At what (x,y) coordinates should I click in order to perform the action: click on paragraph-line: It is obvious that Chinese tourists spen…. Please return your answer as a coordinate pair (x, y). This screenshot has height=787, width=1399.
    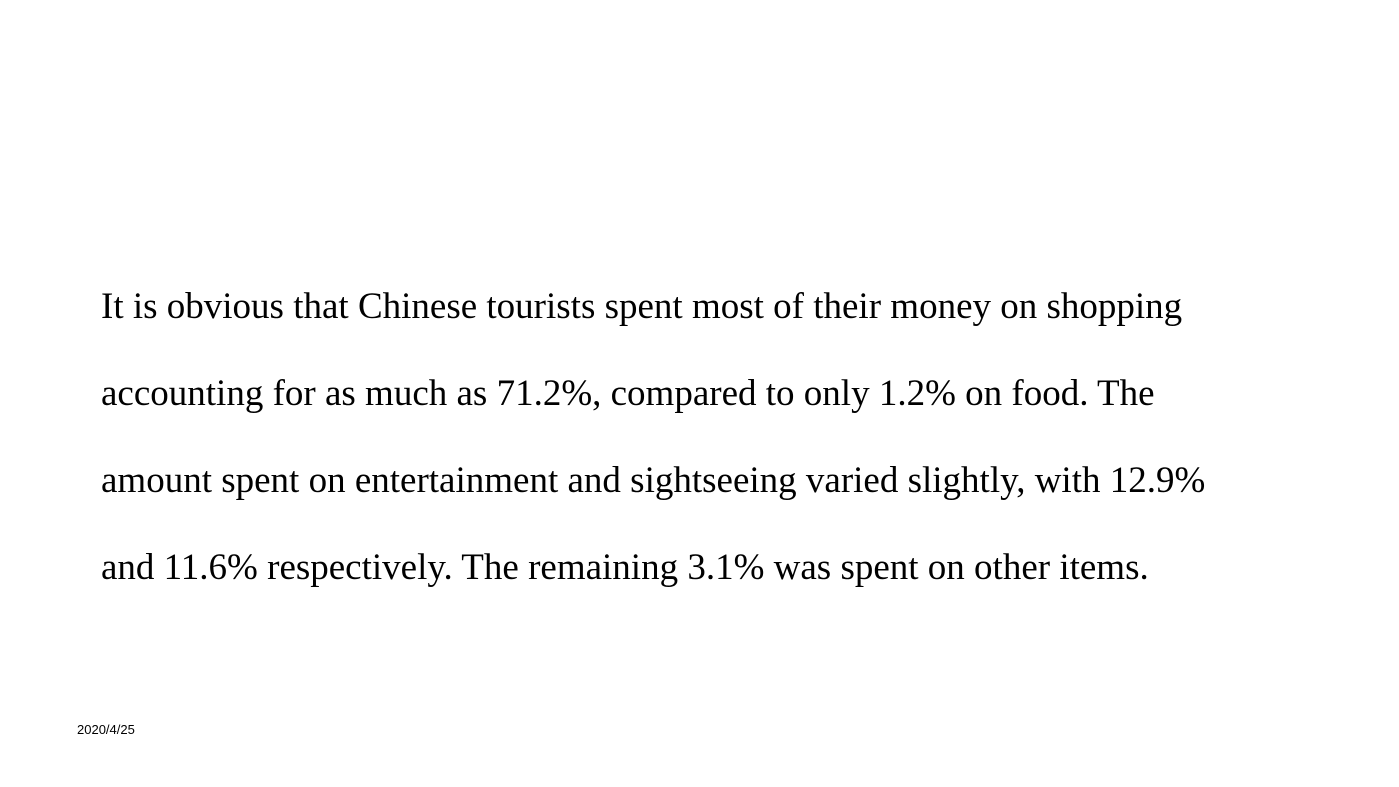
    Looking at the image, I should click on (642, 306).